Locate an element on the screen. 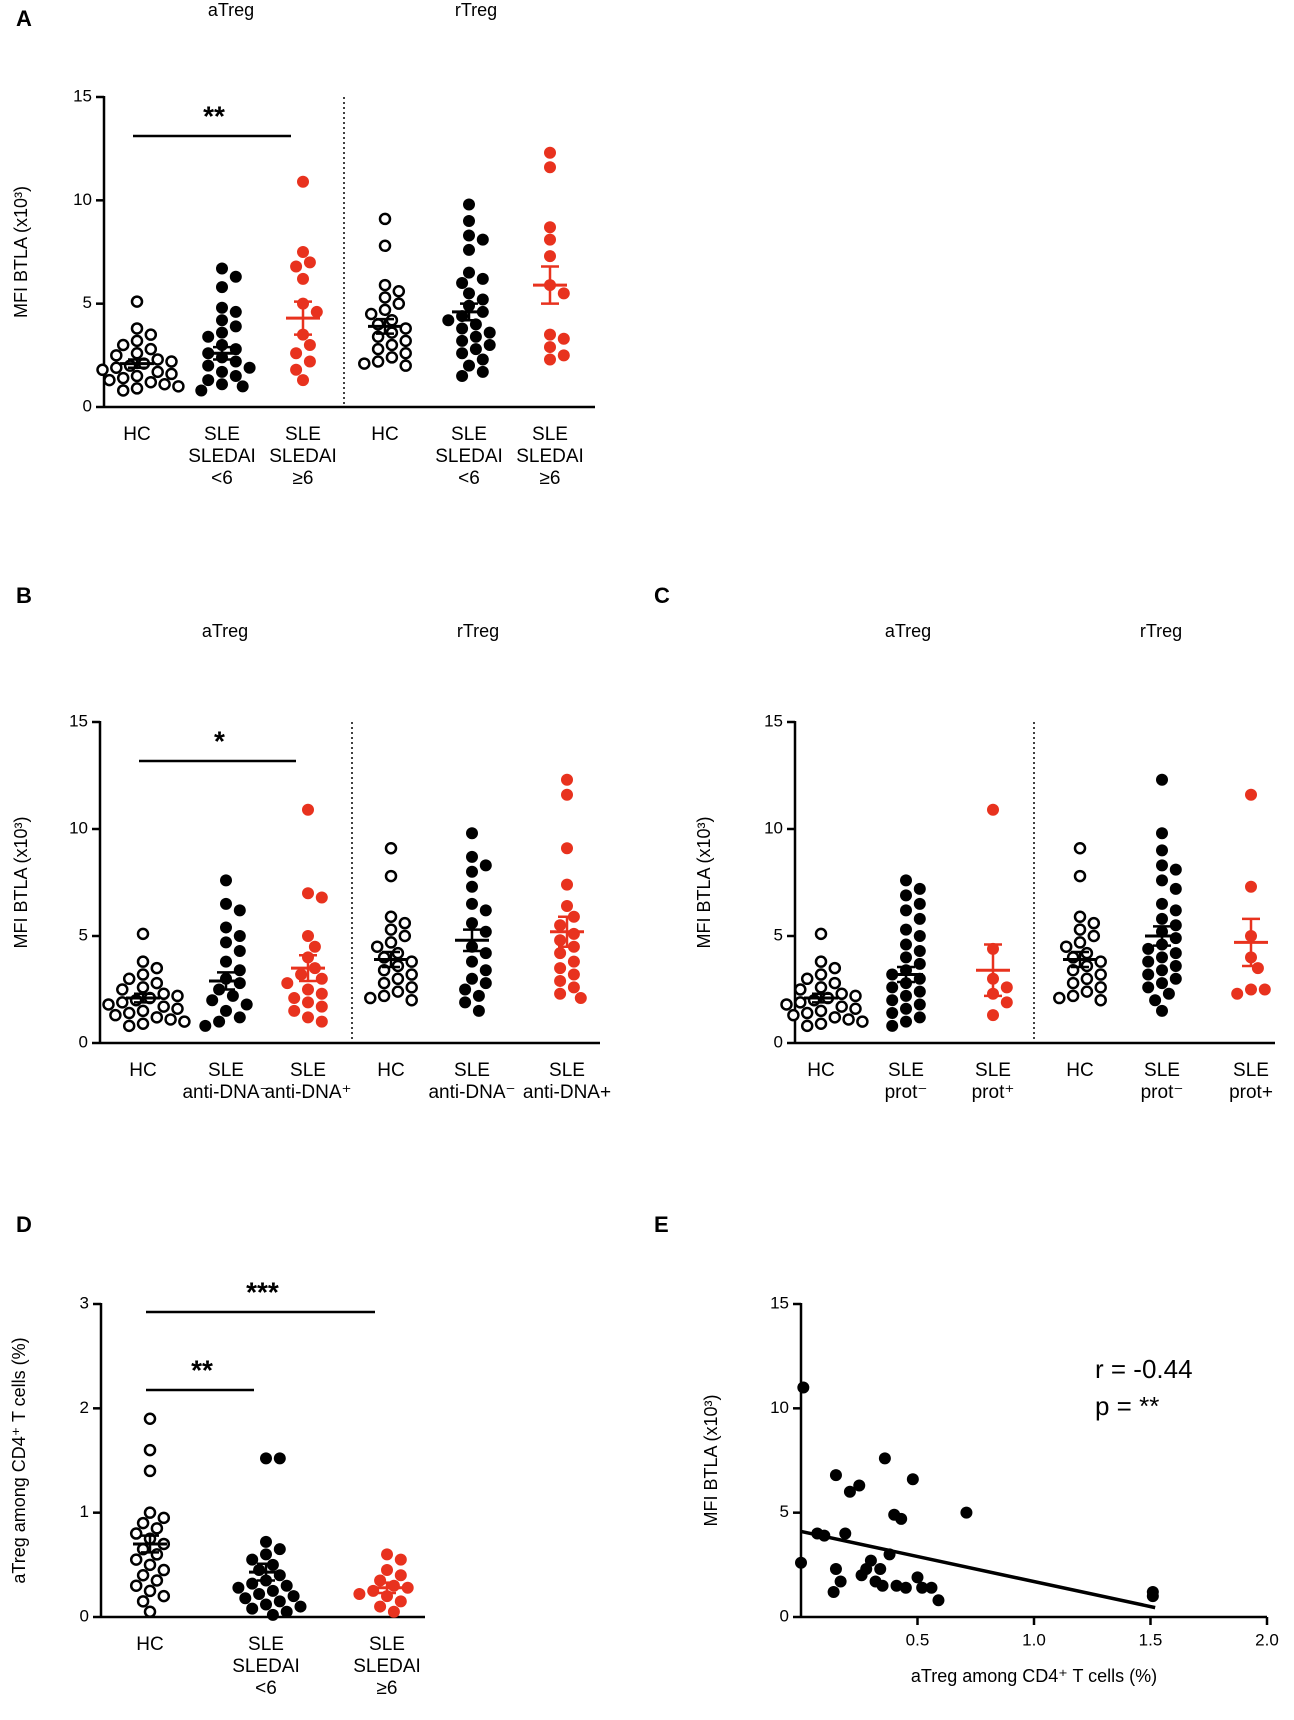 Image resolution: width=1294 pixels, height=1720 pixels. panel-letter: B is located at coordinates (24, 595).